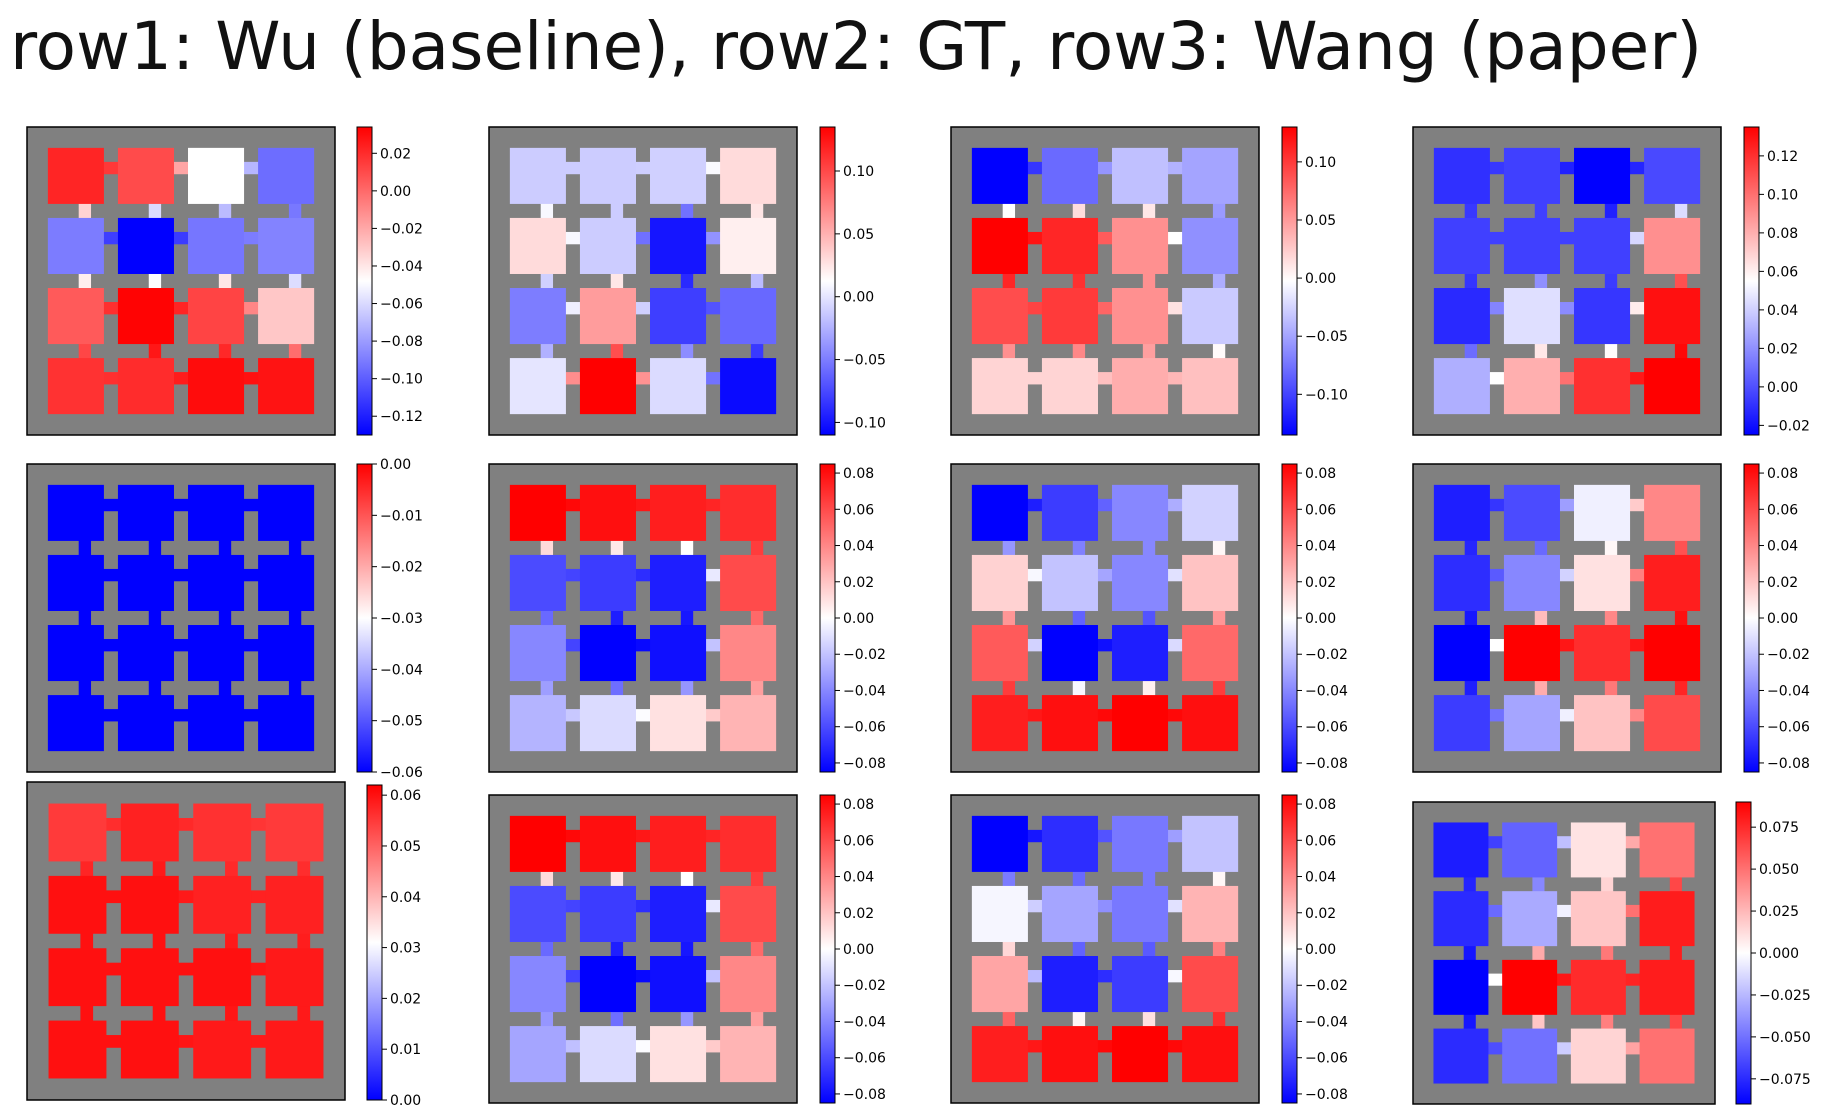 The width and height of the screenshot is (1825, 1111). Describe the element at coordinates (401, 568) in the screenshot. I see `colorbar-tick-label: −0.02` at that location.